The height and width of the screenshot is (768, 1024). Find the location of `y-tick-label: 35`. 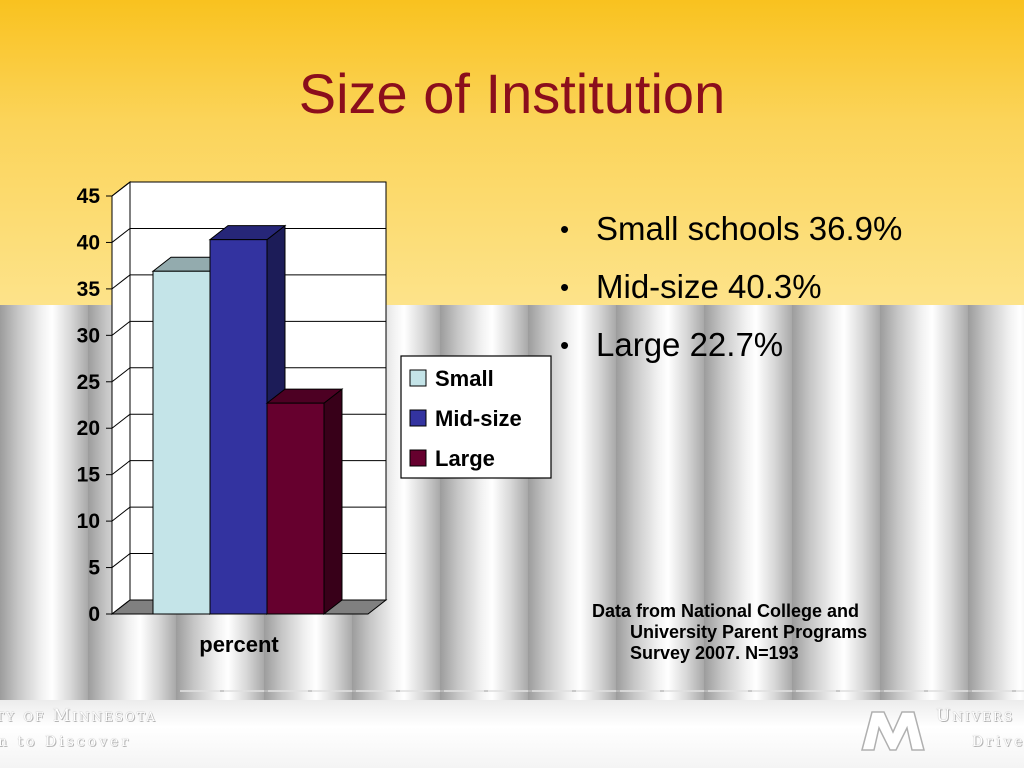

y-tick-label: 35 is located at coordinates (89, 289).